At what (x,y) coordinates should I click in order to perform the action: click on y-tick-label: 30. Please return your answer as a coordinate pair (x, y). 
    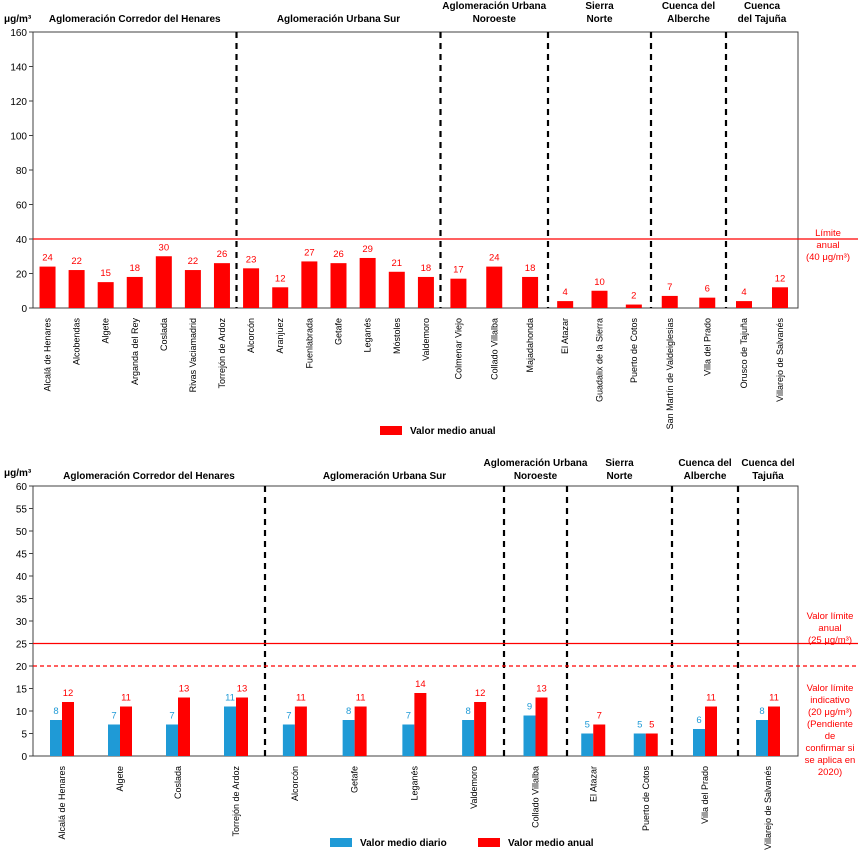
    Looking at the image, I should click on (22, 622).